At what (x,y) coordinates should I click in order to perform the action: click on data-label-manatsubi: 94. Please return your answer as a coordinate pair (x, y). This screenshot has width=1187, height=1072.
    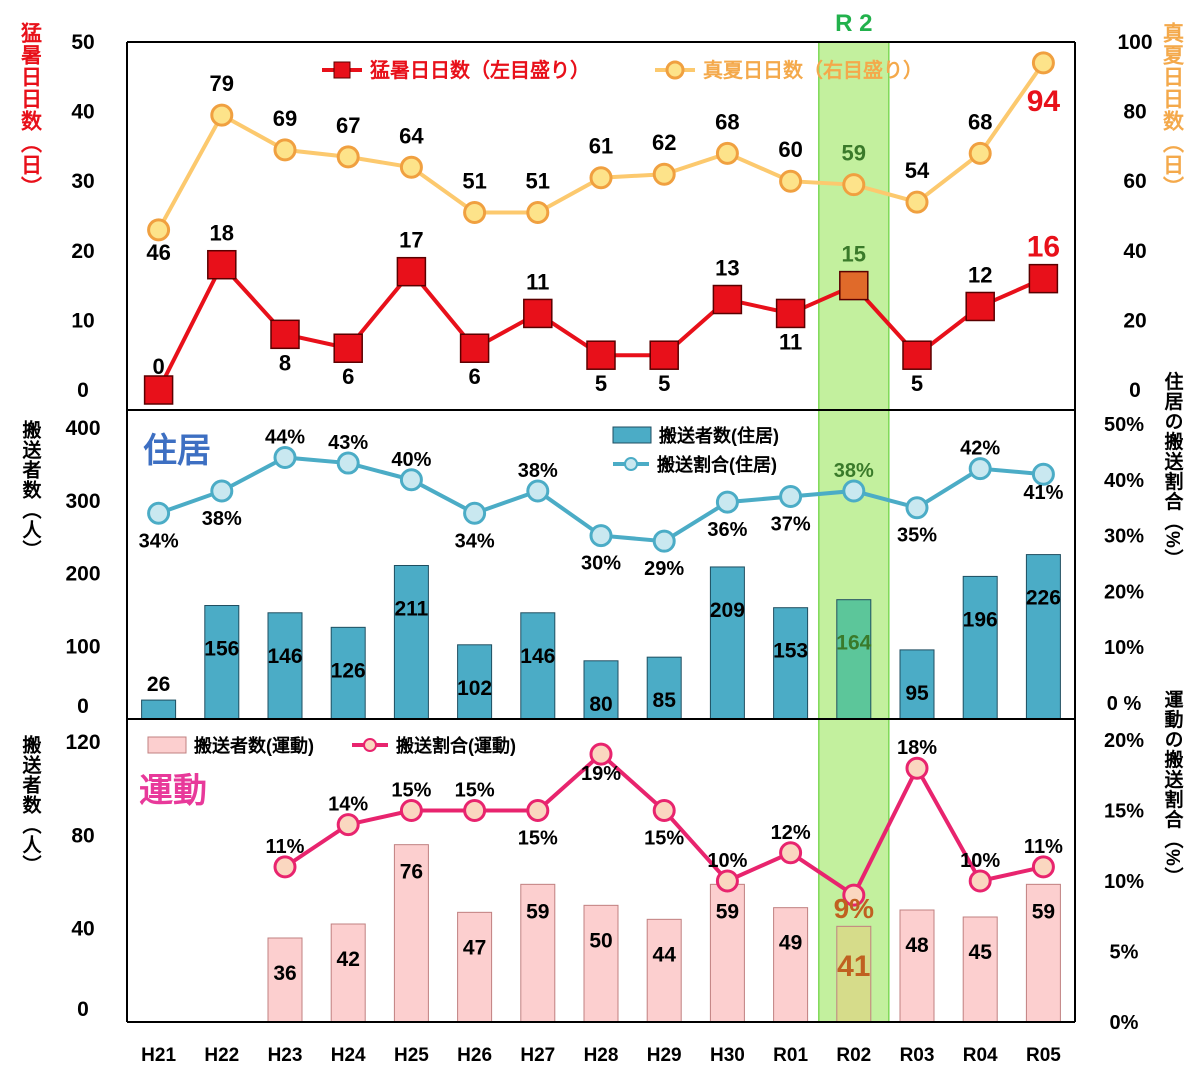
    Looking at the image, I should click on (1044, 101).